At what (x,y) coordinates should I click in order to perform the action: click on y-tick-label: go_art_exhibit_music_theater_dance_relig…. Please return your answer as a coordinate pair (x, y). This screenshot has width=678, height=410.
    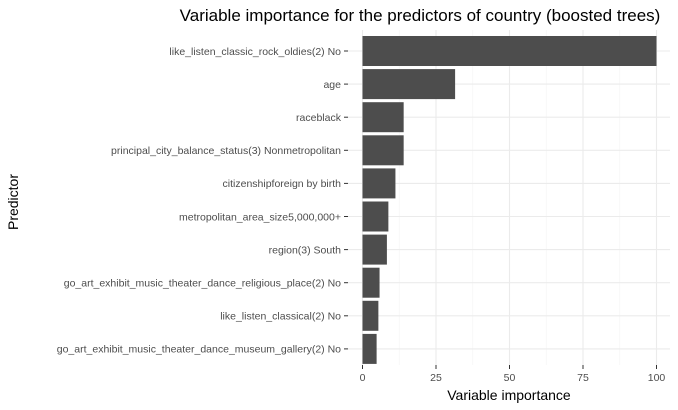
    Looking at the image, I should click on (202, 284).